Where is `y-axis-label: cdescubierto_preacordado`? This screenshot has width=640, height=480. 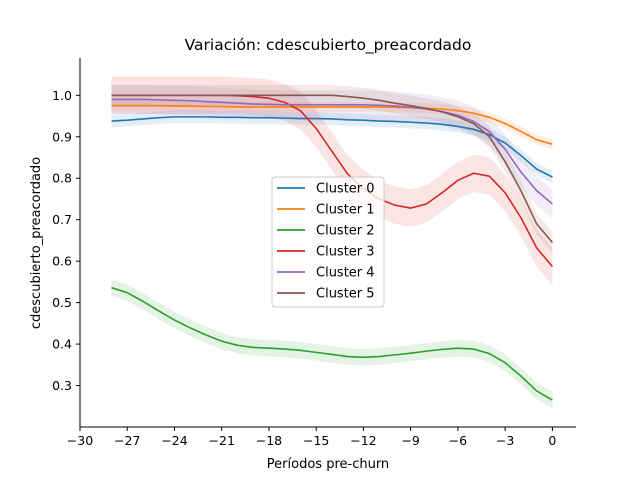
y-axis-label: cdescubierto_preacordado is located at coordinates (36, 243).